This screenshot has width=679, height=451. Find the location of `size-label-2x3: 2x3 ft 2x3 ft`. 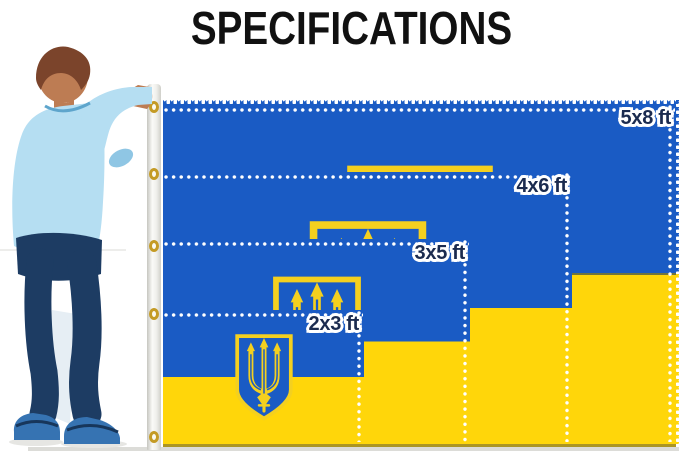

size-label-2x3: 2x3 ft 2x3 ft is located at coordinates (334, 324).